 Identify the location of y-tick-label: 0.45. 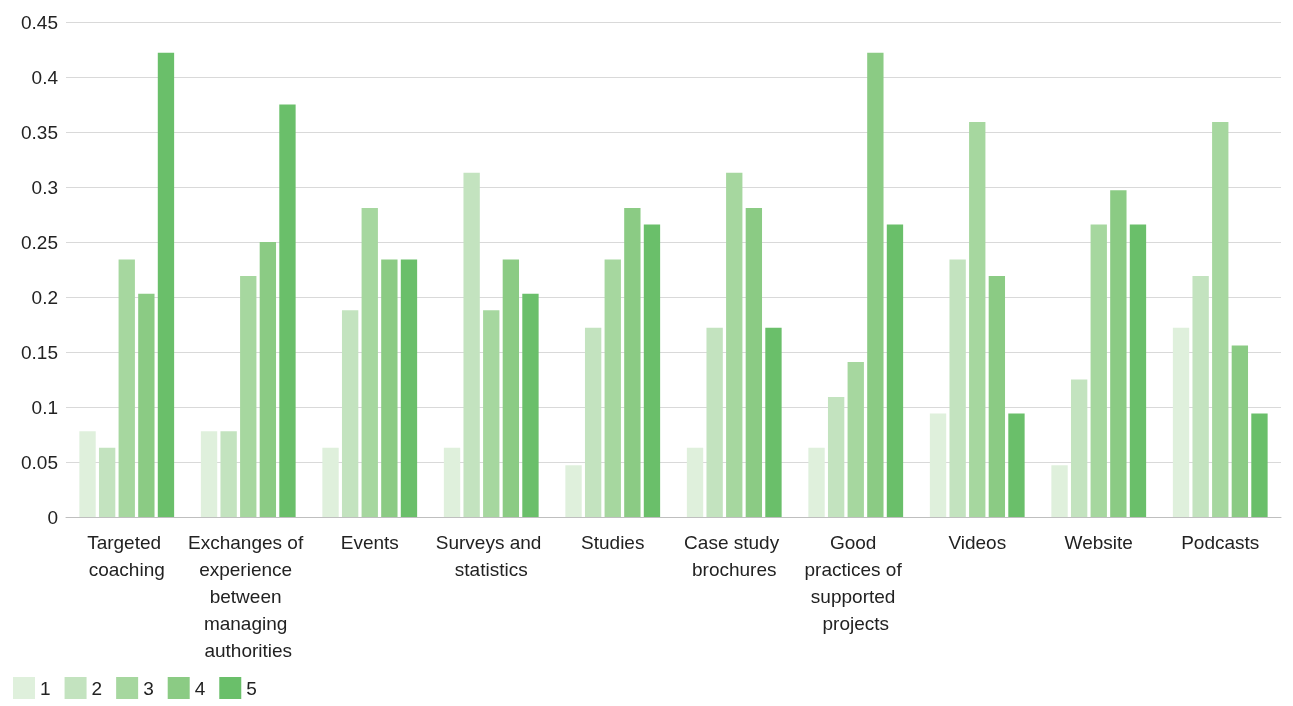
(39, 22).